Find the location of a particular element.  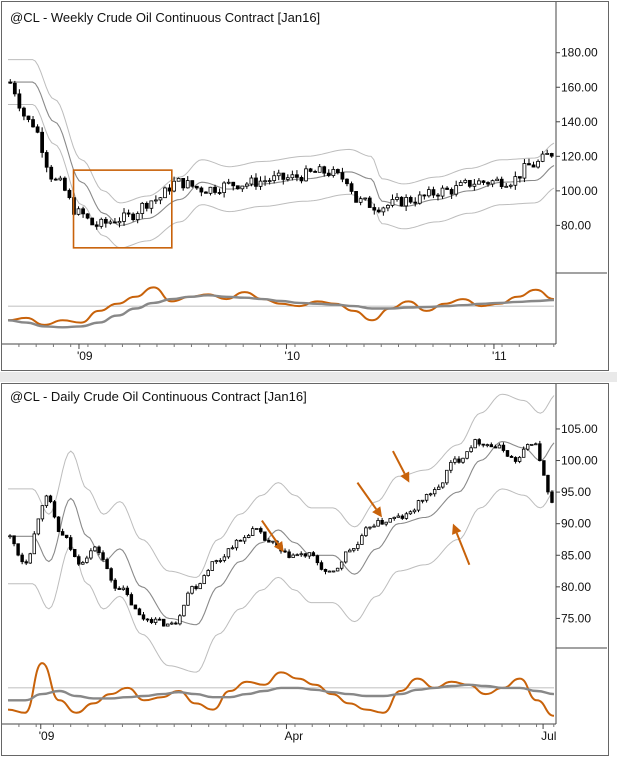

y-tick-label: 160.00 is located at coordinates (579, 87).